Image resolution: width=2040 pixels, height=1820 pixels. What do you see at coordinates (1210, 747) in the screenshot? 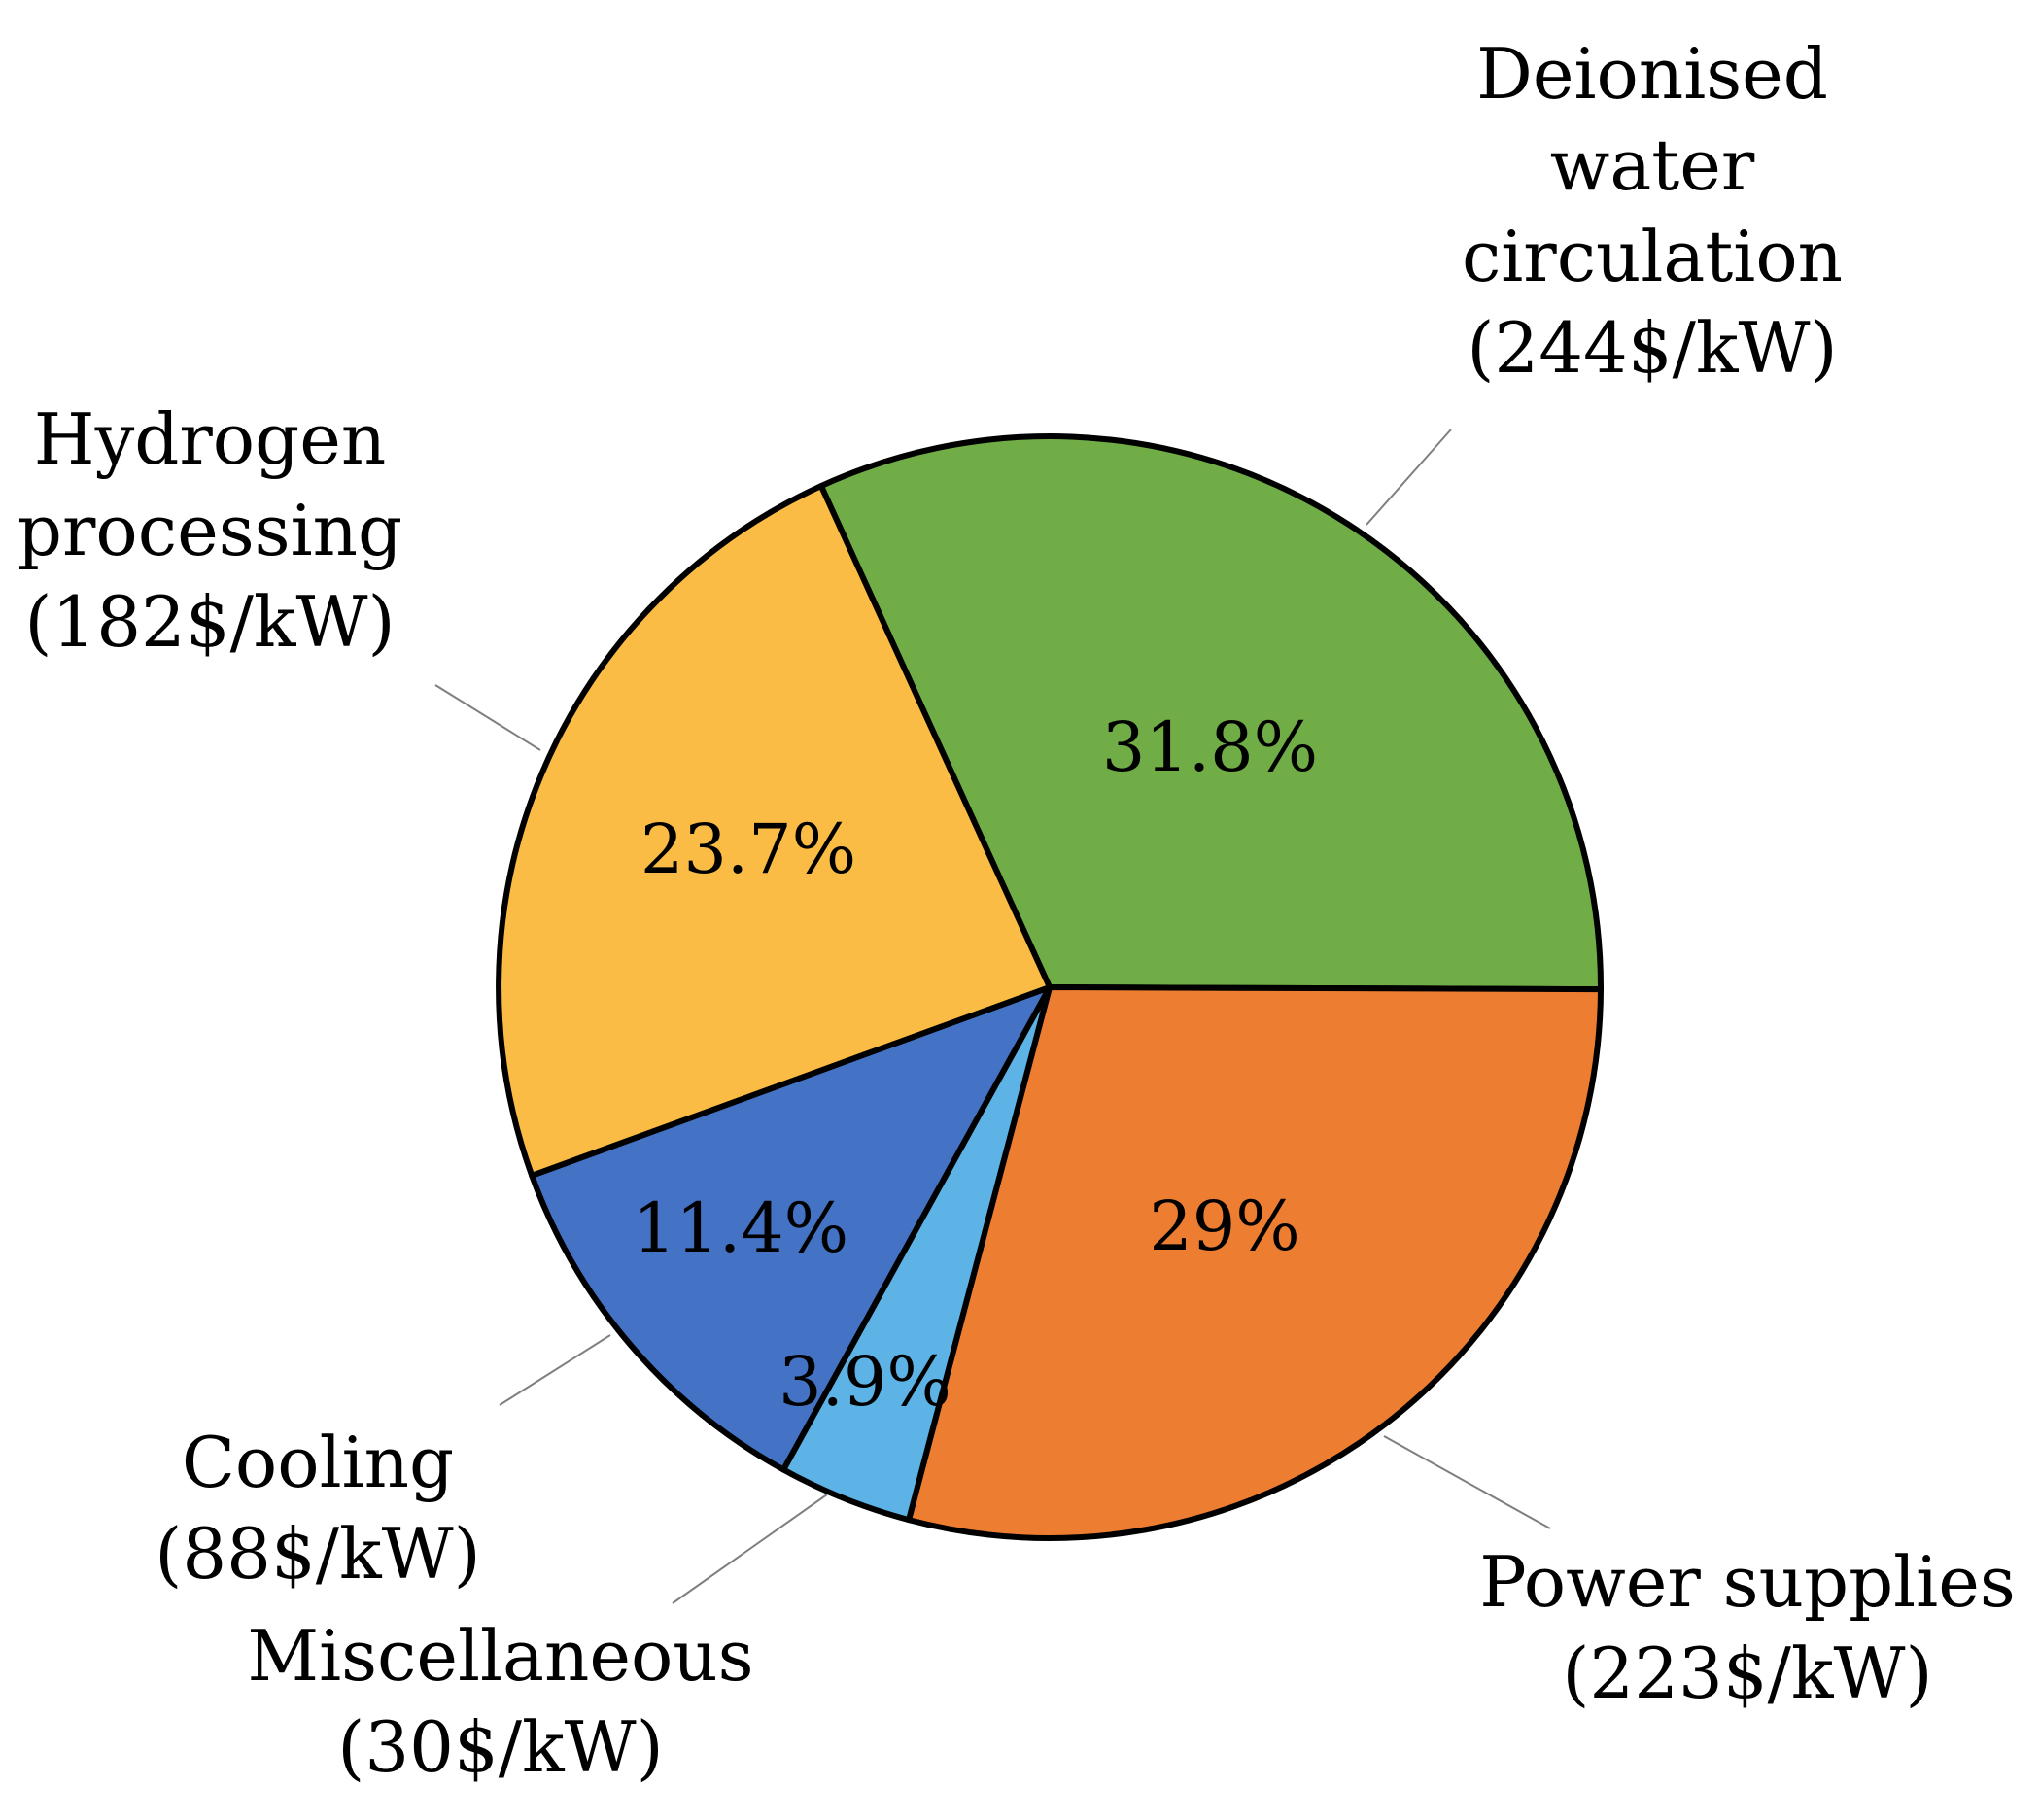
I see `percent-label-deionised-water-circulation: 31.8%` at bounding box center [1210, 747].